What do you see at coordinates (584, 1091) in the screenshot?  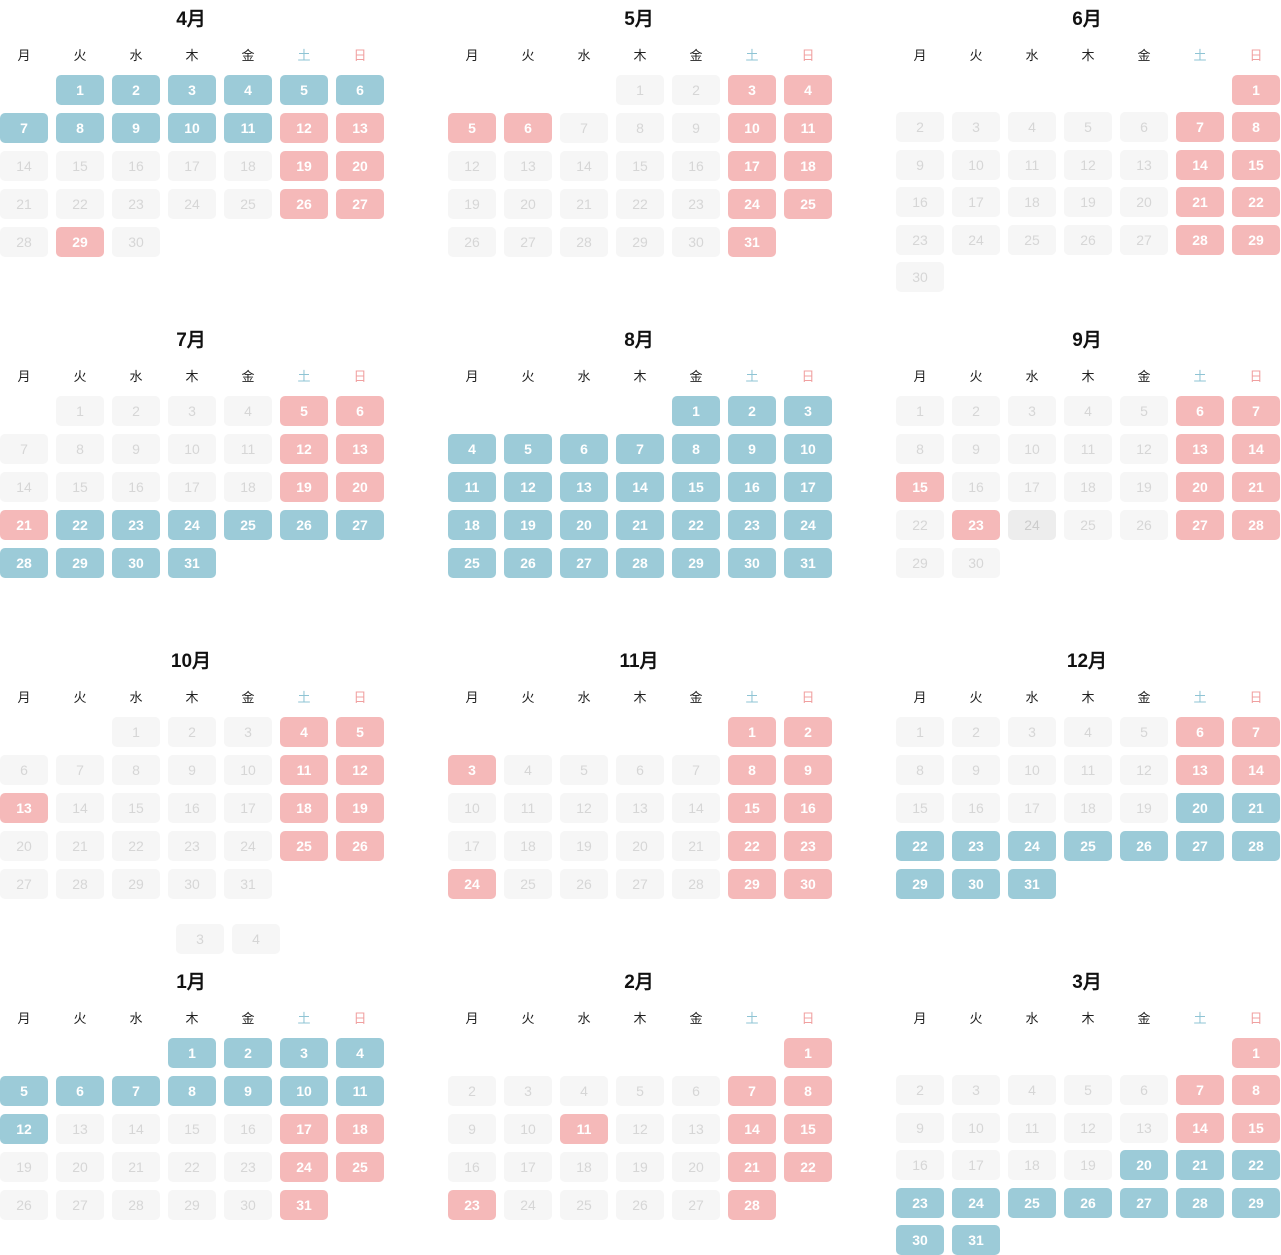 I see `day-cell: 4` at bounding box center [584, 1091].